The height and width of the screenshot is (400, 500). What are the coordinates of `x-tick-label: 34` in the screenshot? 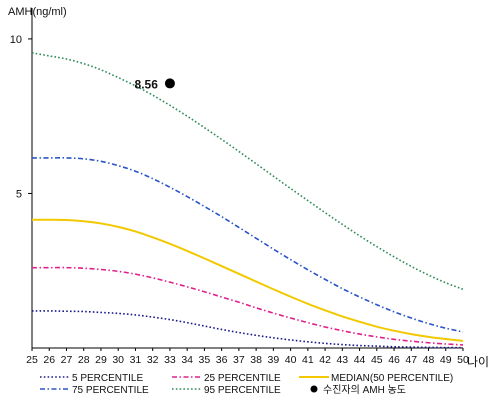 It's located at (187, 360).